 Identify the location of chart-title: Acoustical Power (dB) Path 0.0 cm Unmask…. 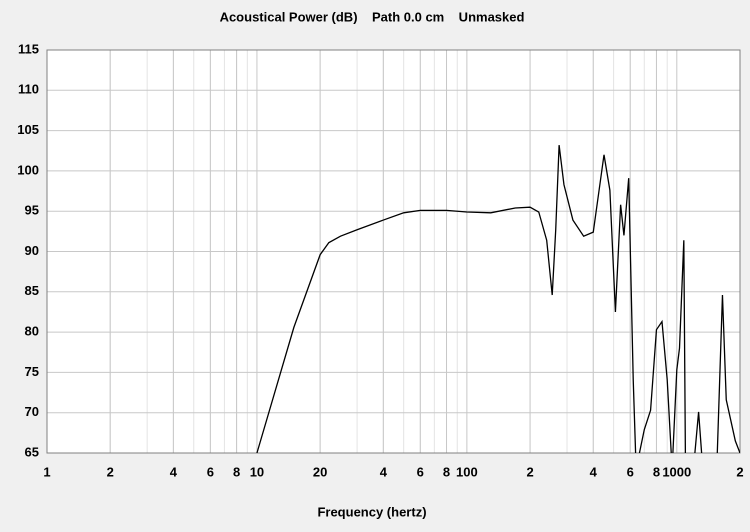
(372, 16).